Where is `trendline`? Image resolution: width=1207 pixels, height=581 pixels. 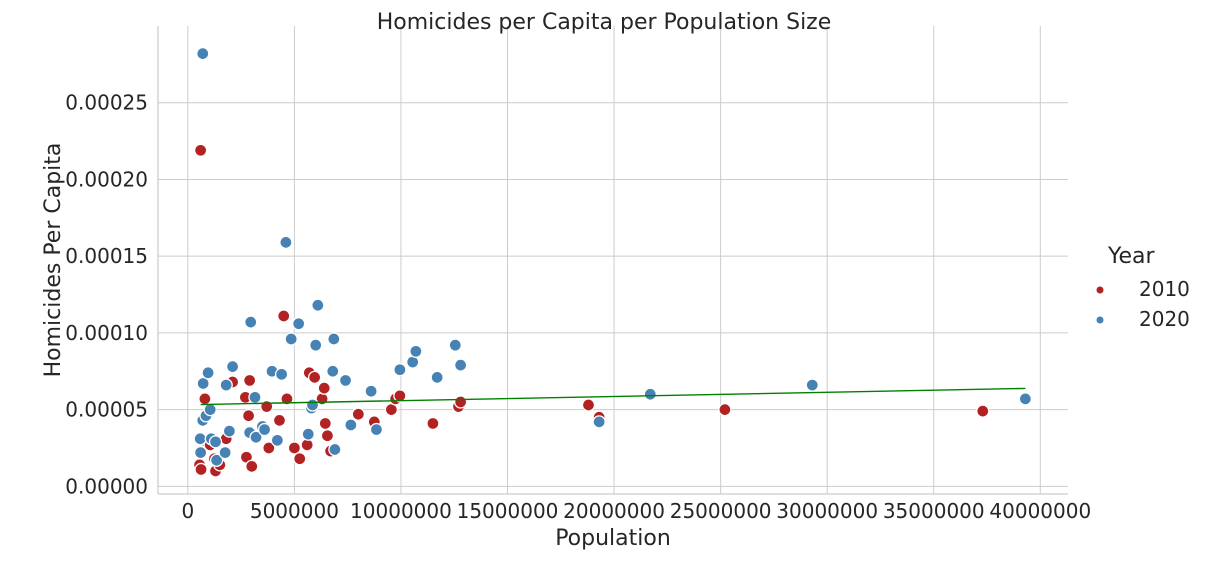 trendline is located at coordinates (613, 396).